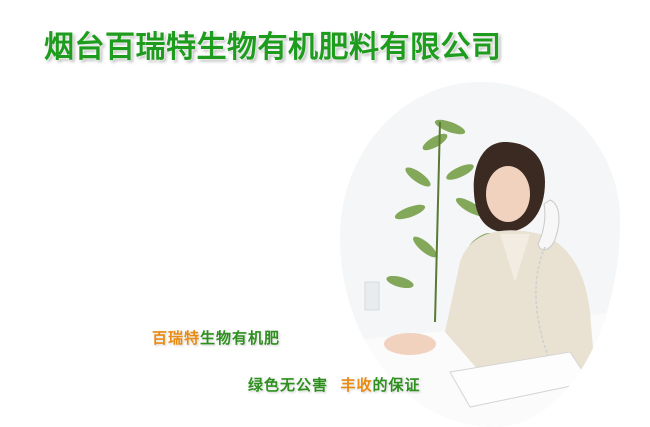 The width and height of the screenshot is (650, 427). I want to click on slogan-brand: 百瑞特, so click(176, 338).